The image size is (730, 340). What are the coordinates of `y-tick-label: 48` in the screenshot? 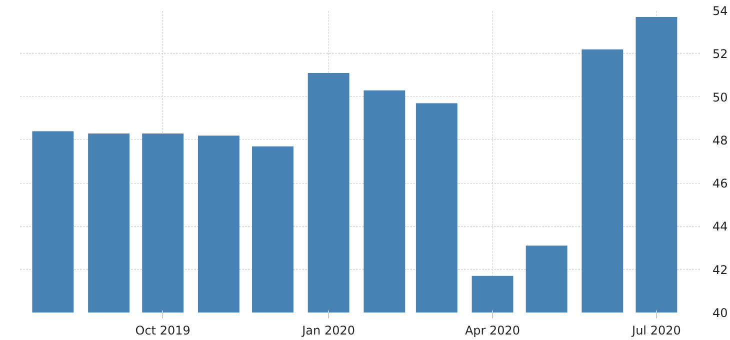 It's located at (720, 140).